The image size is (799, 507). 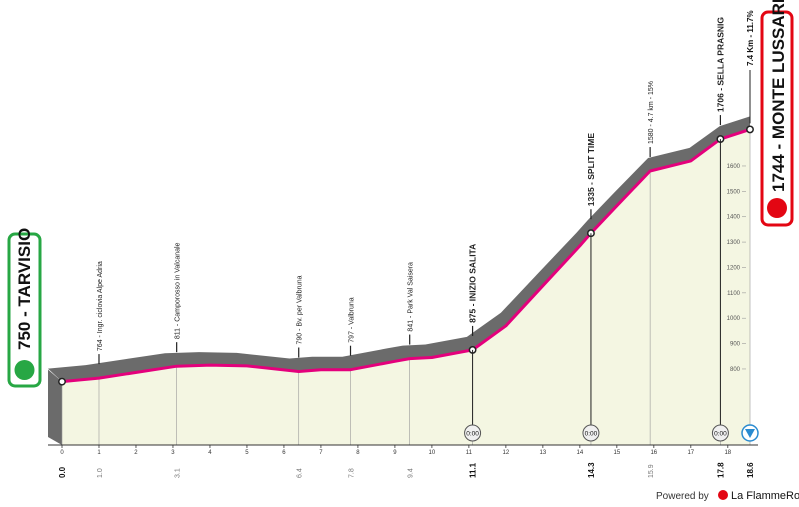 I want to click on km-label: 6.4, so click(x=300, y=473).